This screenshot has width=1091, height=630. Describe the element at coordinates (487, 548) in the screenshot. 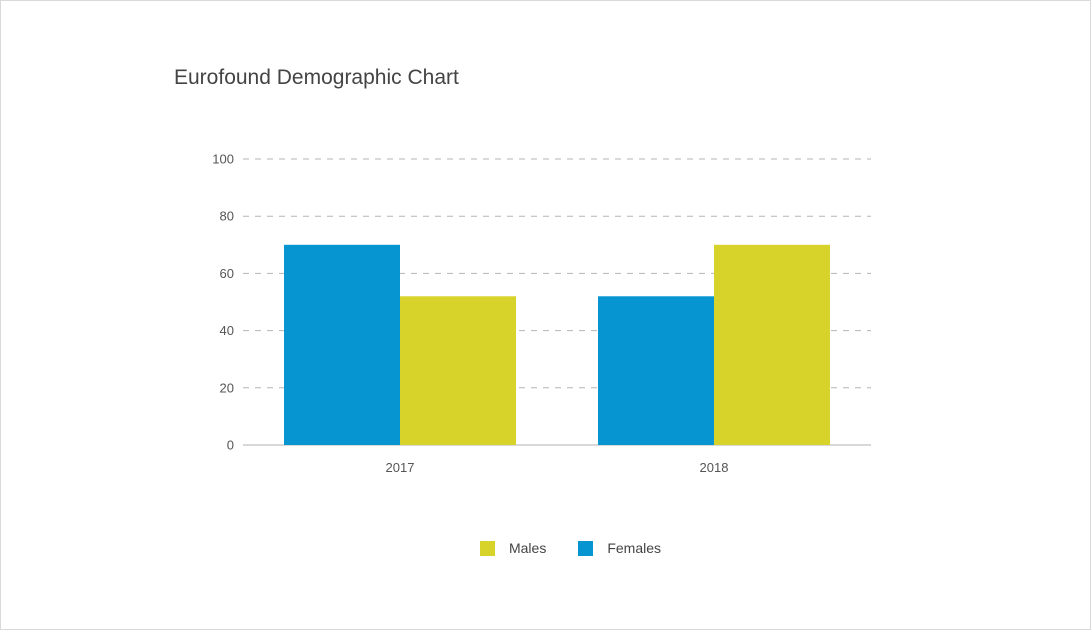

I see `legend-swatch-males` at that location.